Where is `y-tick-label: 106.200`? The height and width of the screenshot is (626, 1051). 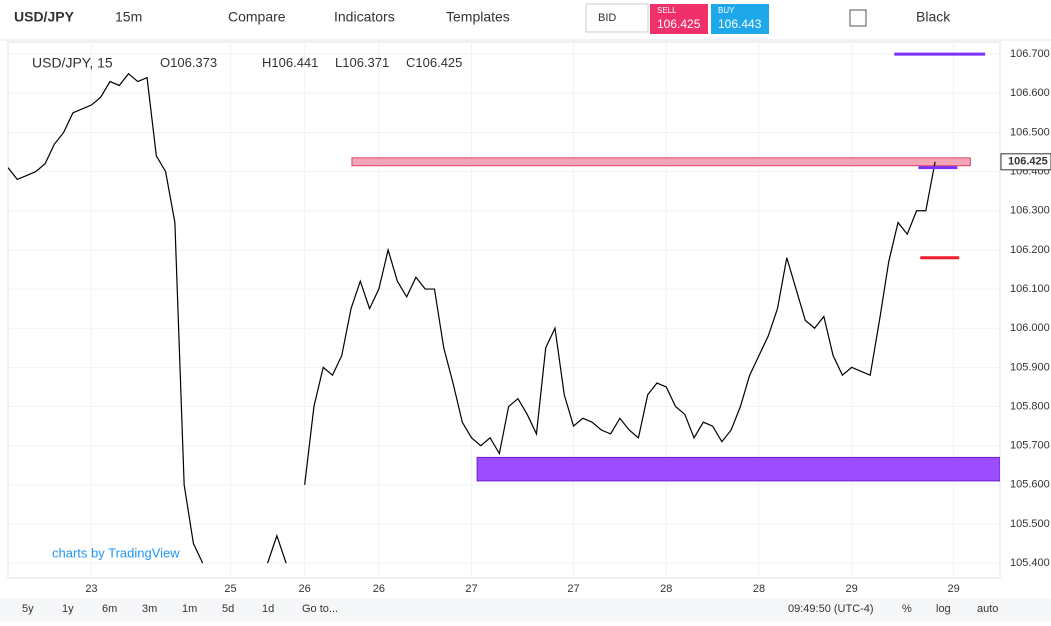
y-tick-label: 106.200 is located at coordinates (1030, 250).